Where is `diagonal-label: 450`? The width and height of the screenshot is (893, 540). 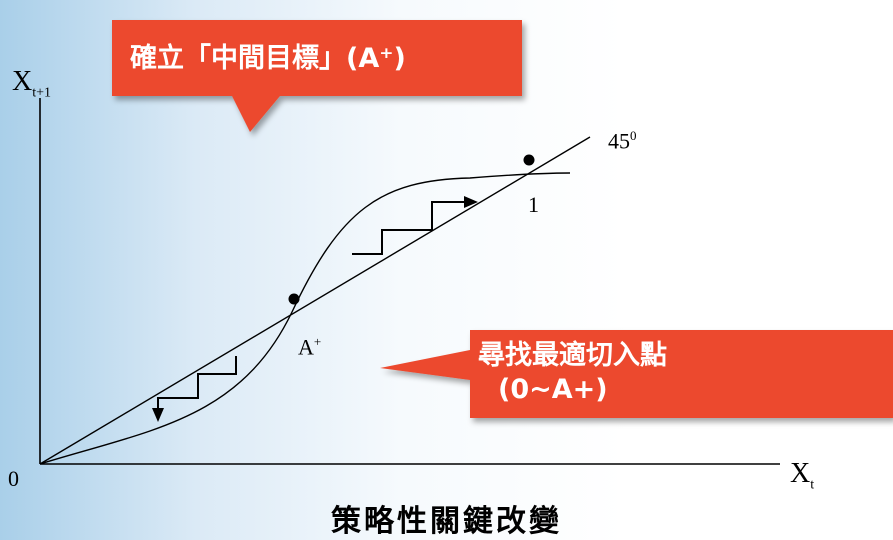 diagonal-label: 450 is located at coordinates (622, 141).